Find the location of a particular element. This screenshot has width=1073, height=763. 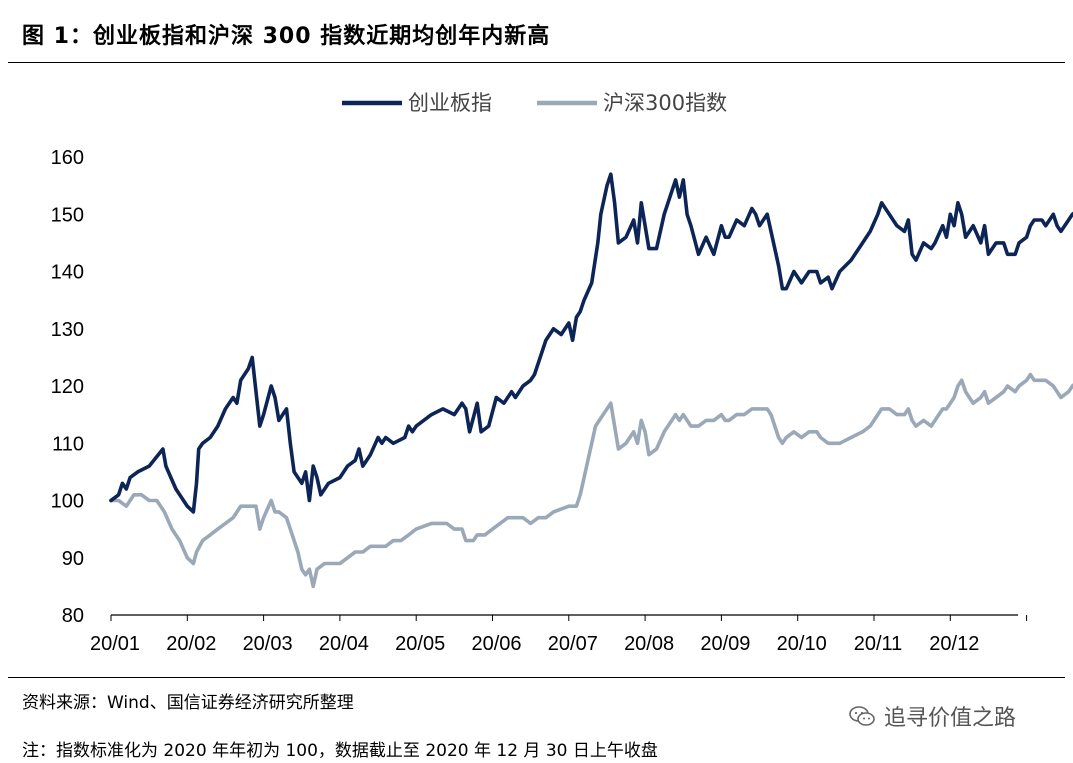

x-tick-label: 20/02 is located at coordinates (191, 644).